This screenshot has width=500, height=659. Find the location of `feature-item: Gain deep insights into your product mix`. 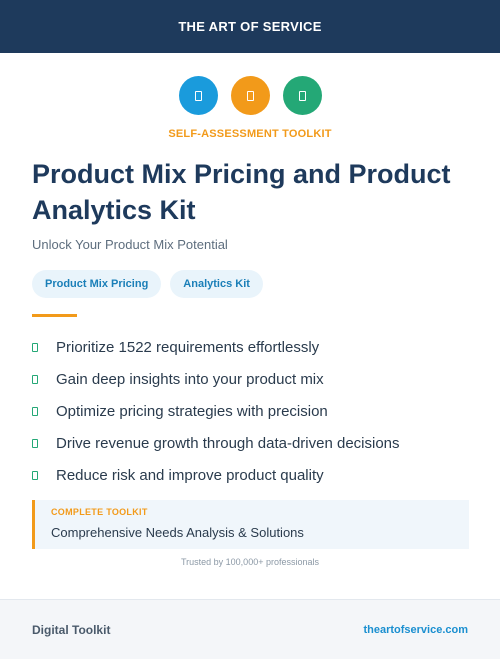

feature-item: Gain deep insights into your product mix is located at coordinates (252, 379).